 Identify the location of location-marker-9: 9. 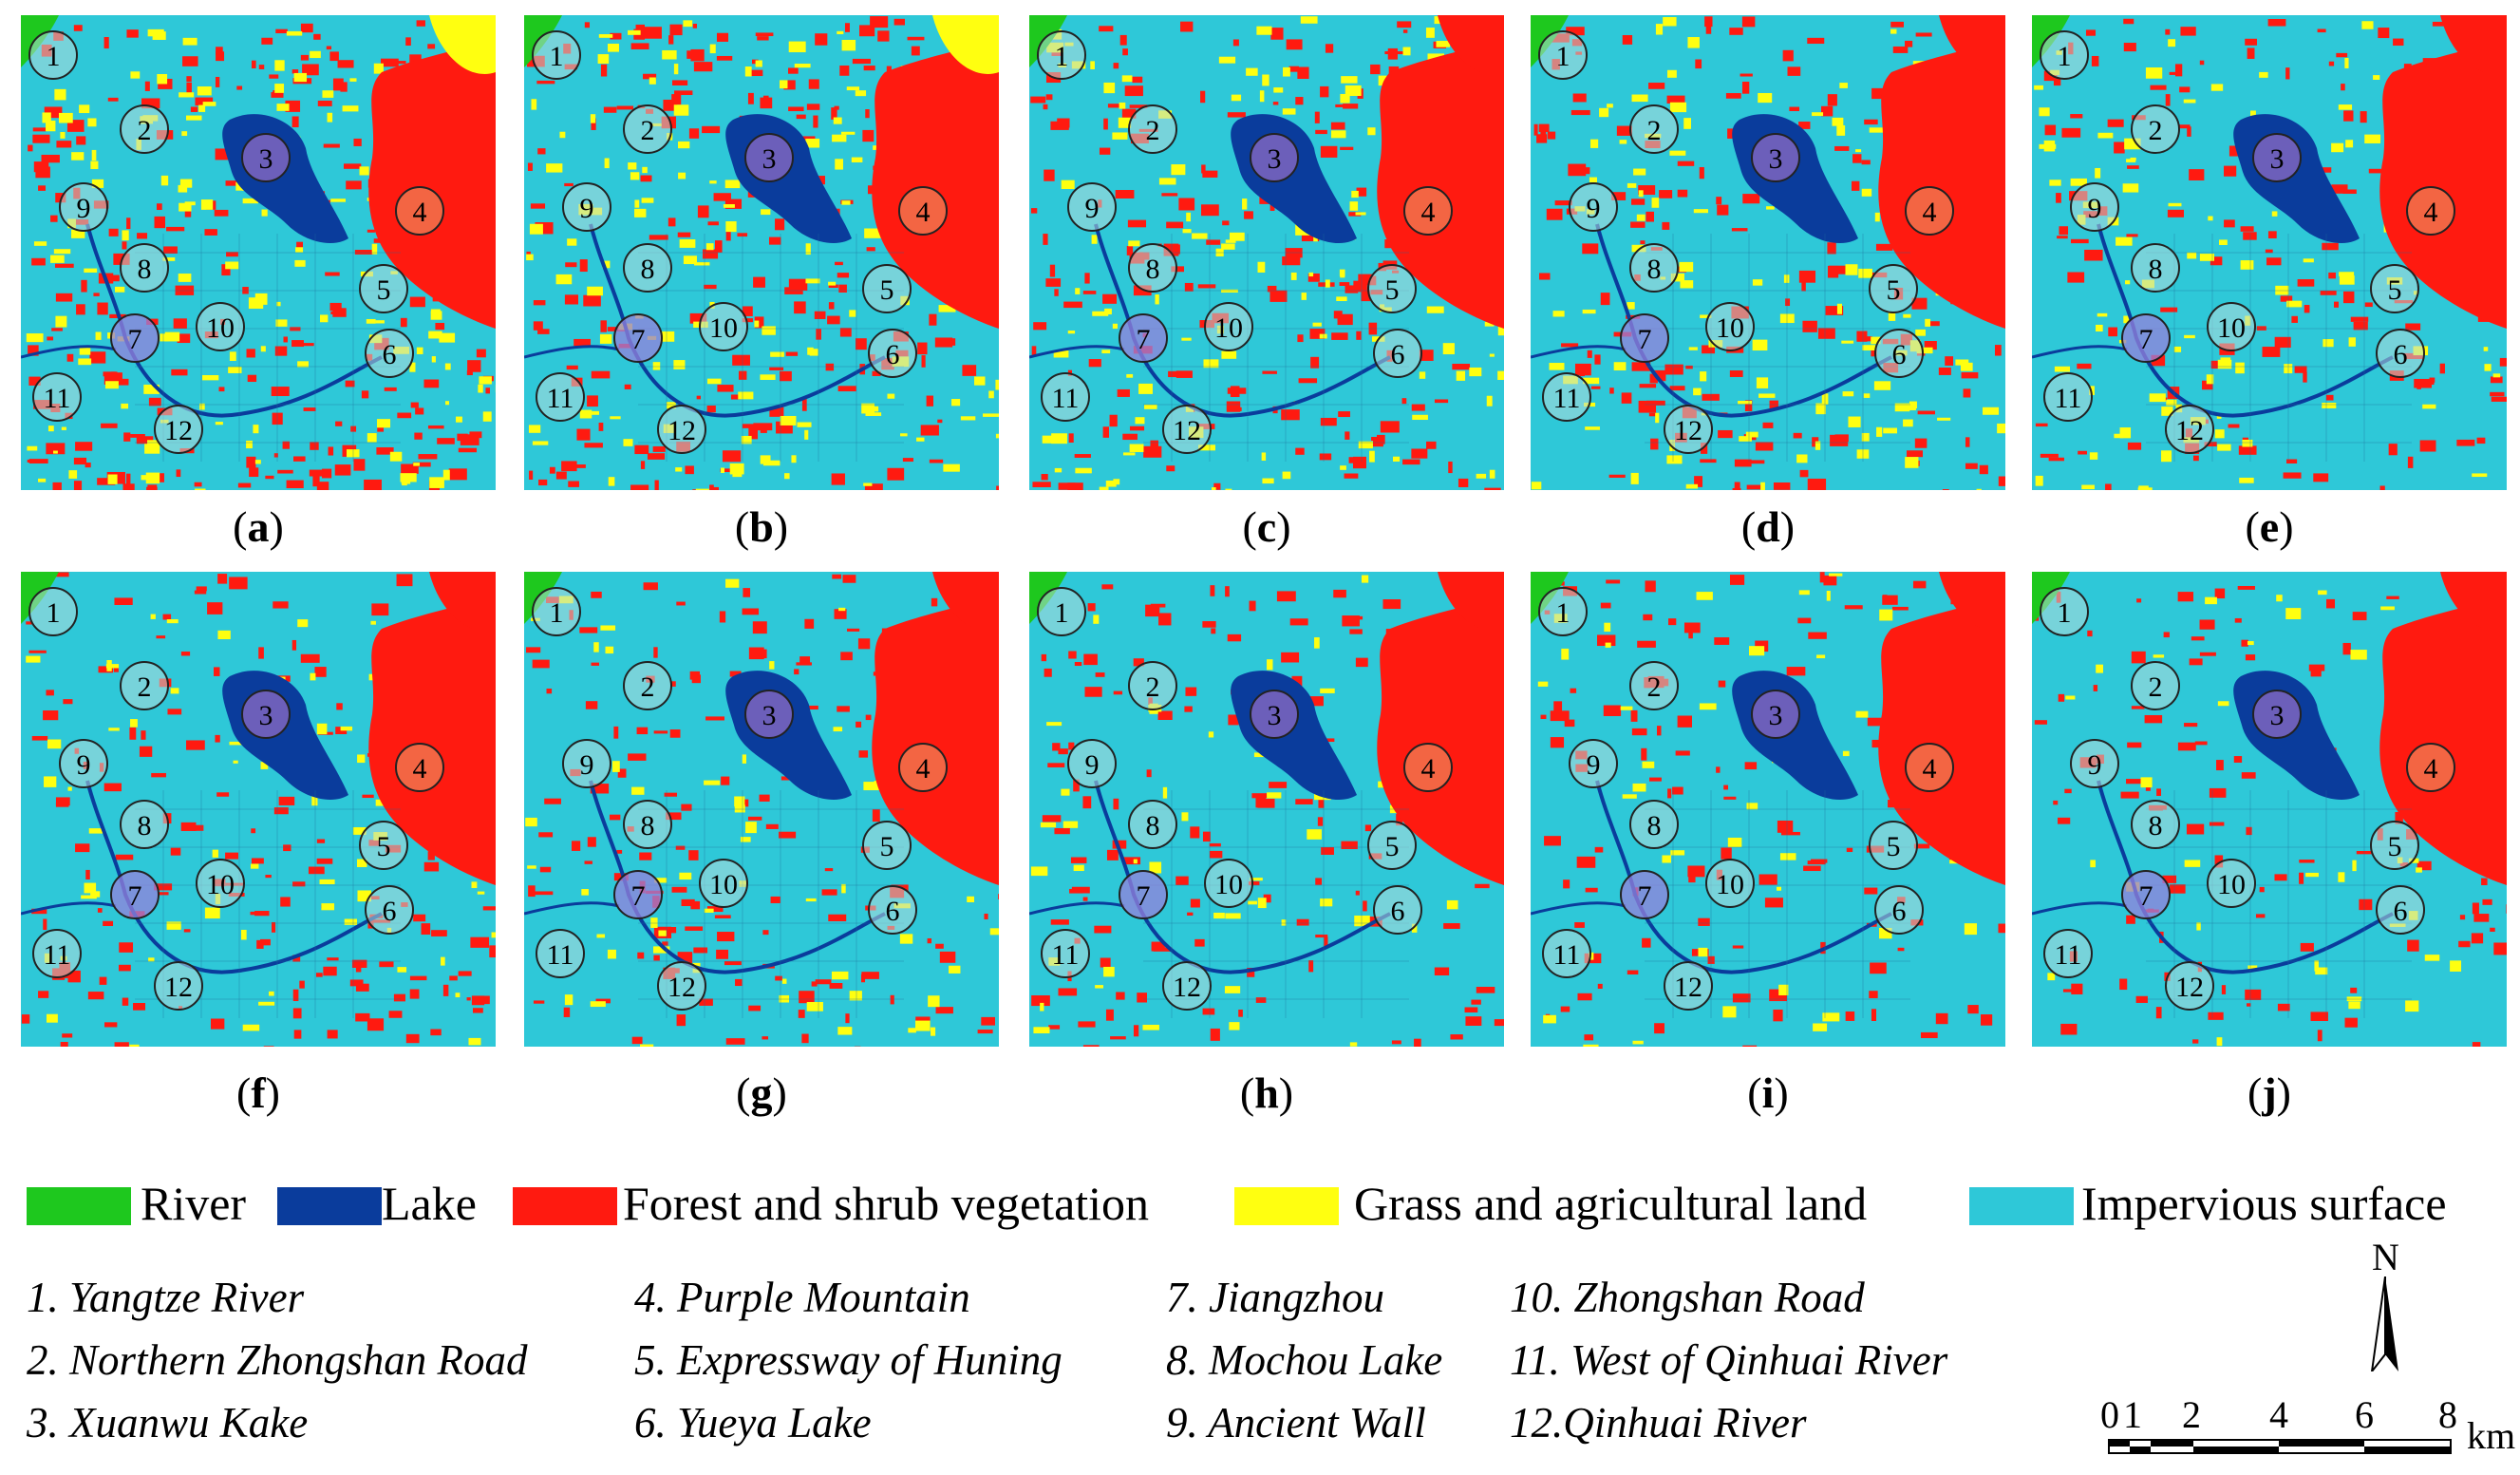
(2094, 763).